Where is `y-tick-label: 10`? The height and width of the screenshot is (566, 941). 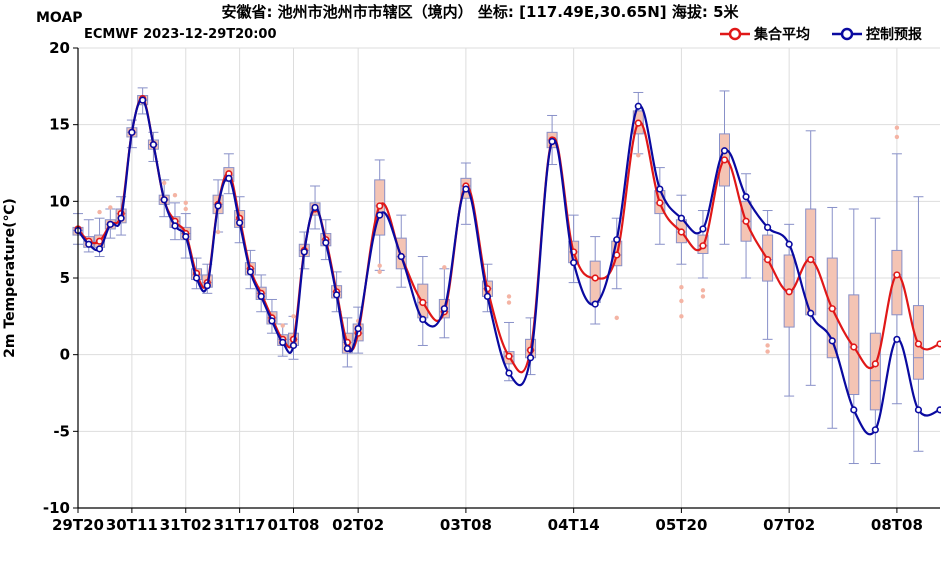
y-tick-label: 10 is located at coordinates (59, 201).